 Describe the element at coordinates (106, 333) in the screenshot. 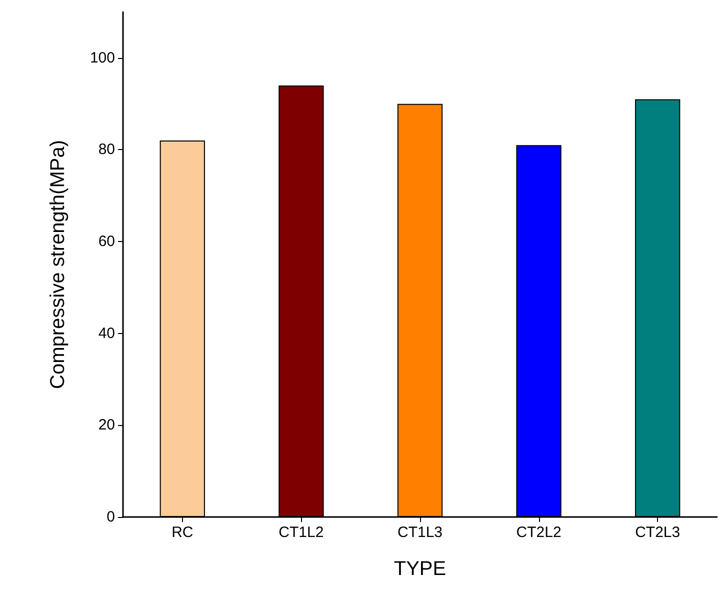

I see `y-tick-label: 40` at that location.